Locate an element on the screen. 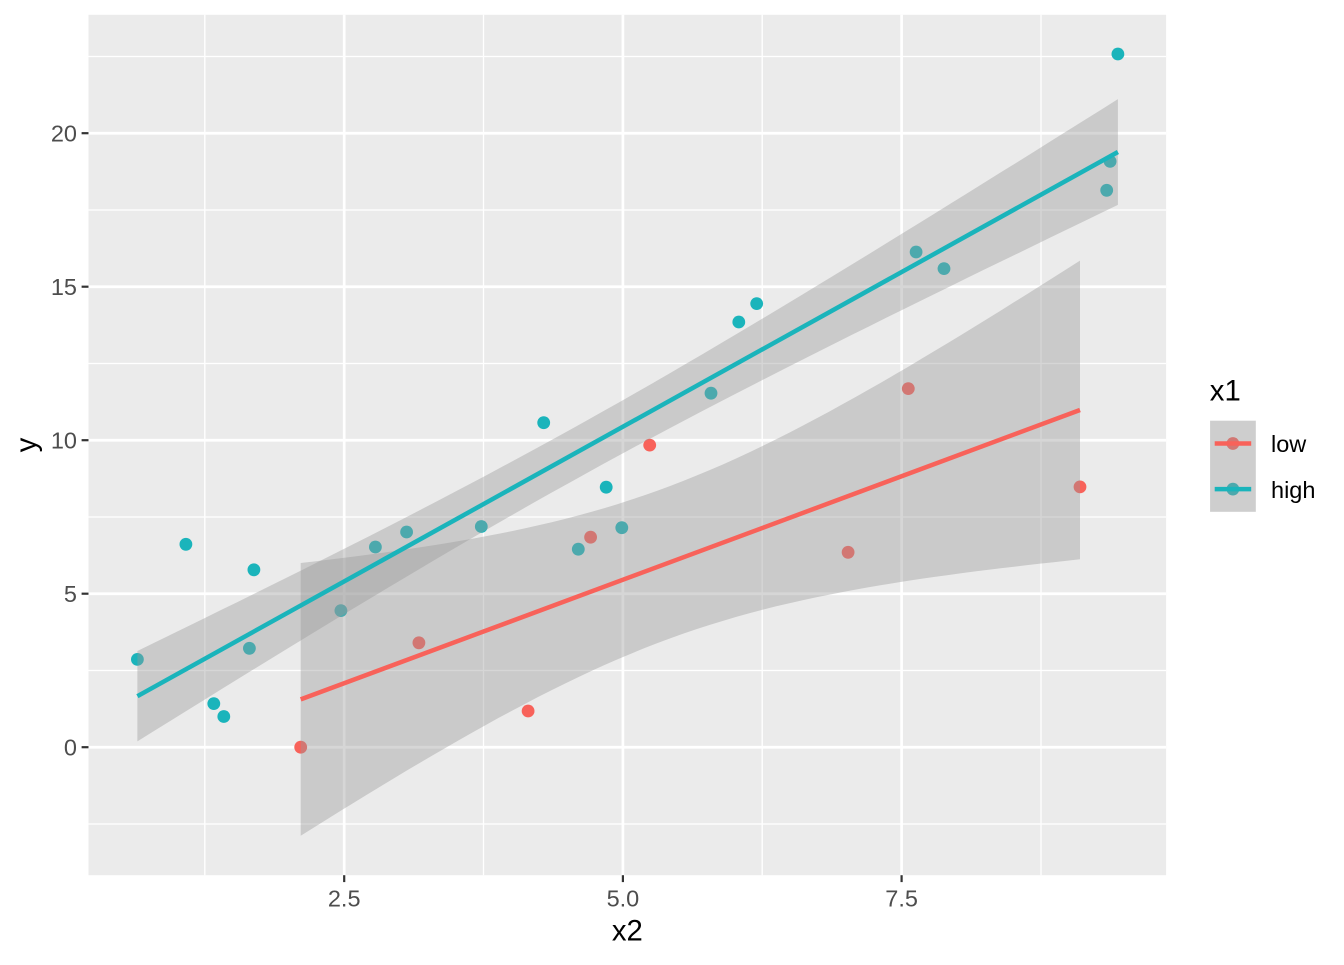 This screenshot has width=1344, height=965. svg-text: 15 is located at coordinates (64, 287).